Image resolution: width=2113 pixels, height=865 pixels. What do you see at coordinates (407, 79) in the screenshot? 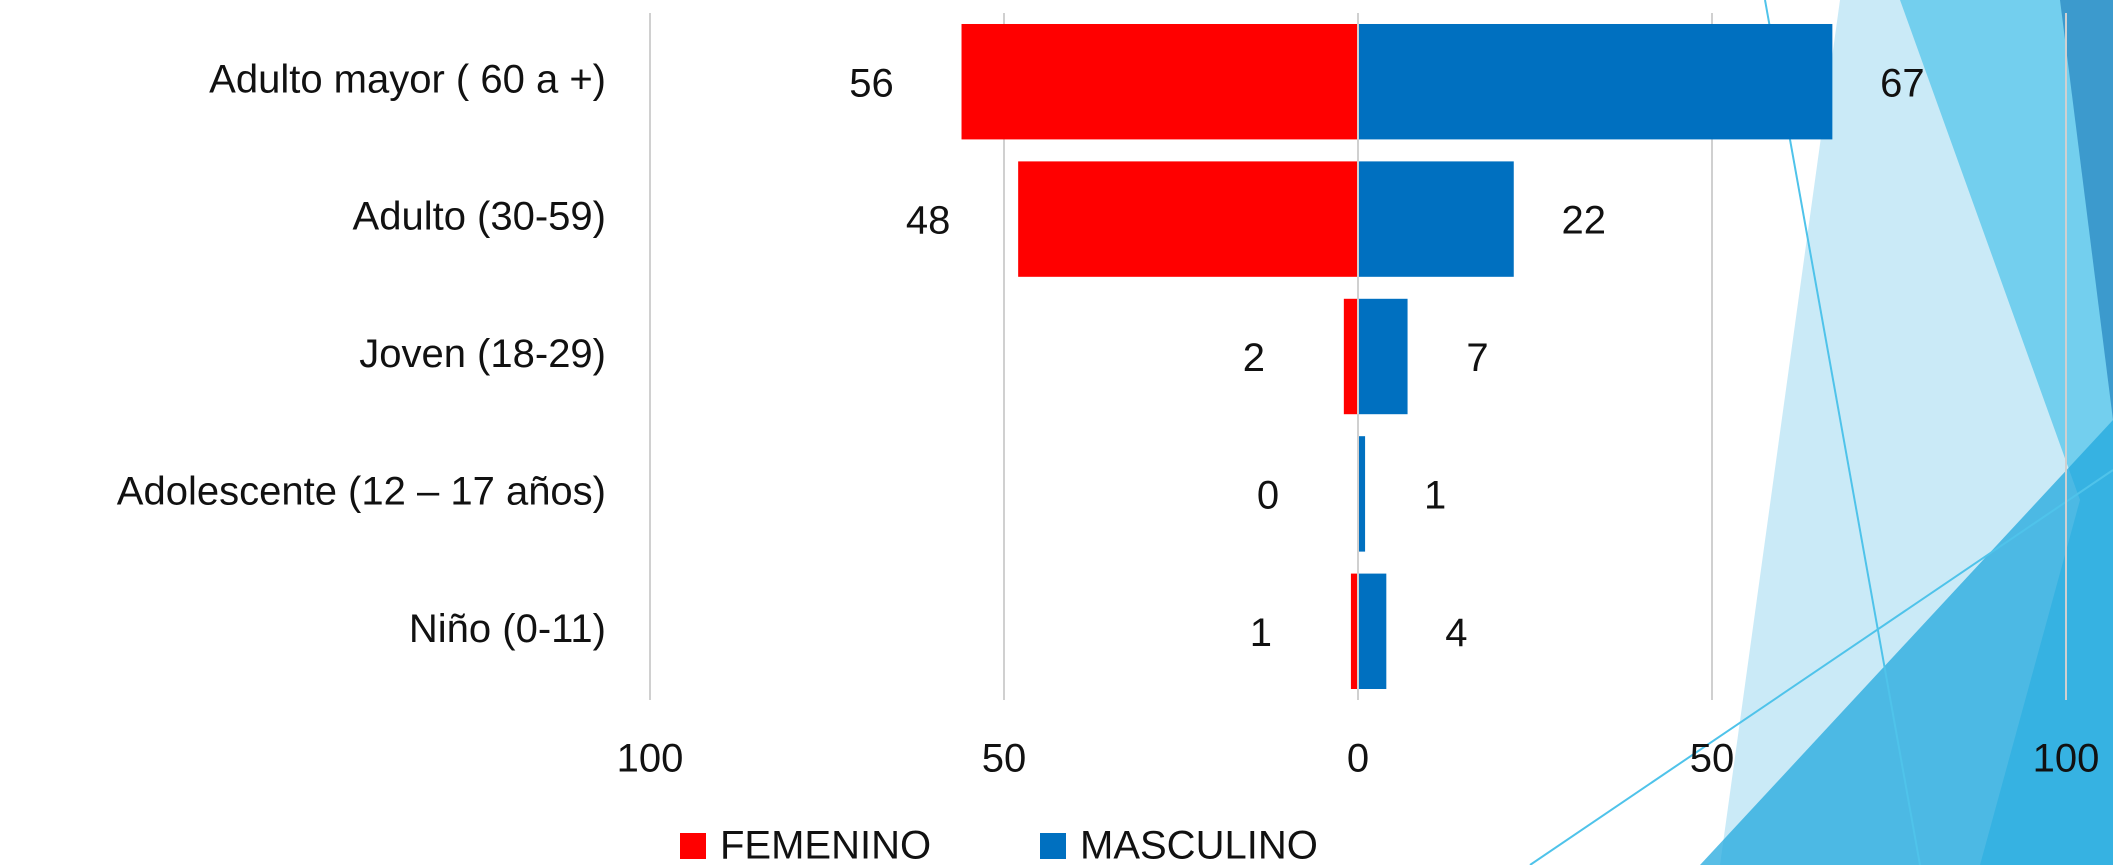
I see `category-label: Adulto mayor ( 60 a +)` at bounding box center [407, 79].